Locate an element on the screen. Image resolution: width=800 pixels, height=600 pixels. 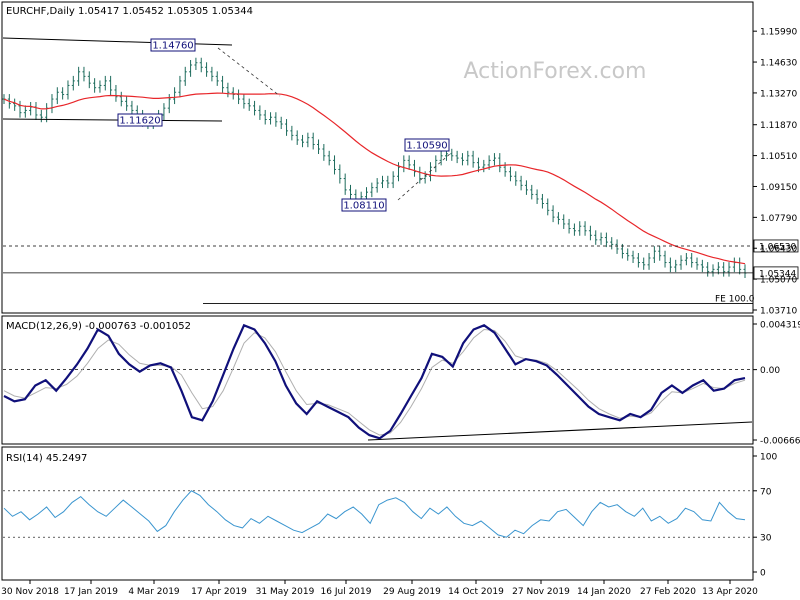
x-axis-label: 13 Apr 2020 is located at coordinates (730, 592).